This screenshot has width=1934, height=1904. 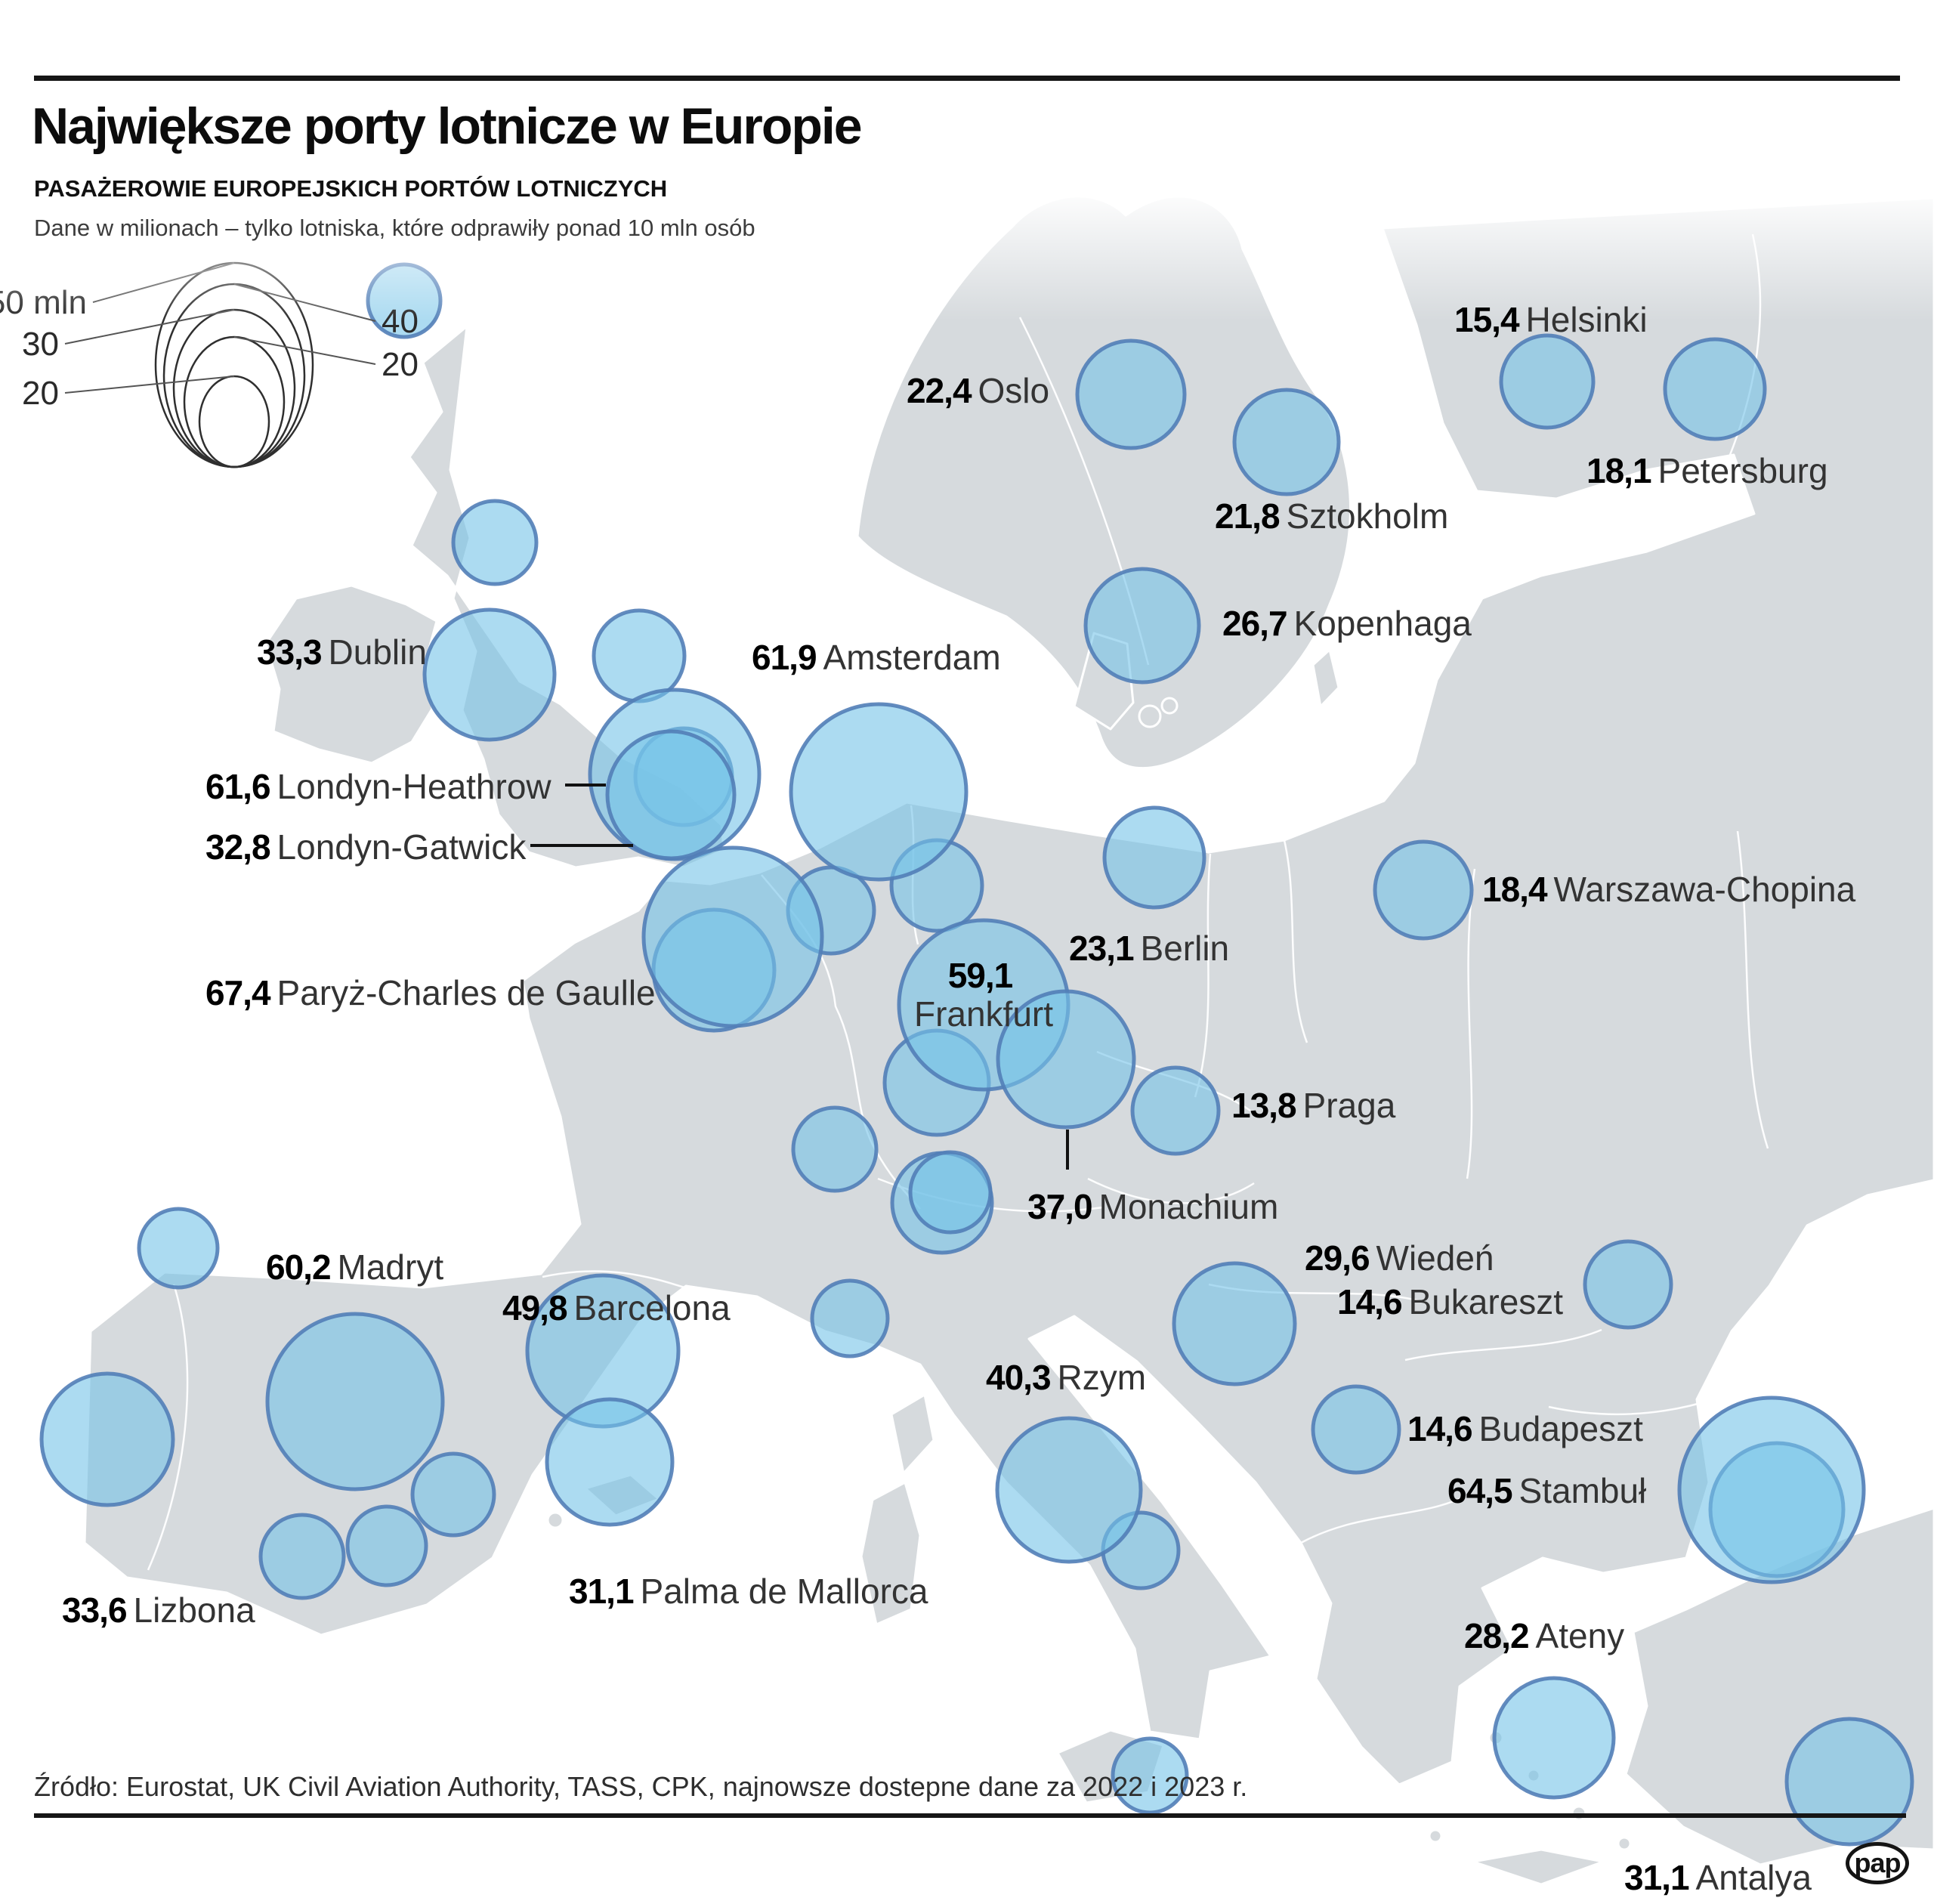 I want to click on airport-name: Antalya, so click(x=1754, y=1877).